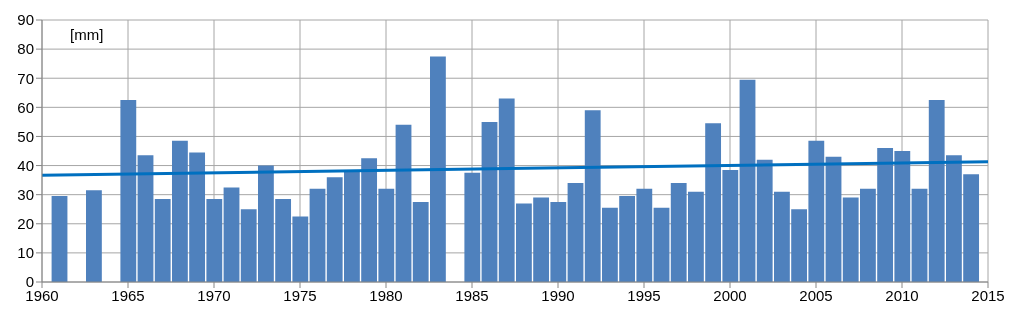 This screenshot has height=320, width=1024. I want to click on y-tick-label: 10, so click(25, 253).